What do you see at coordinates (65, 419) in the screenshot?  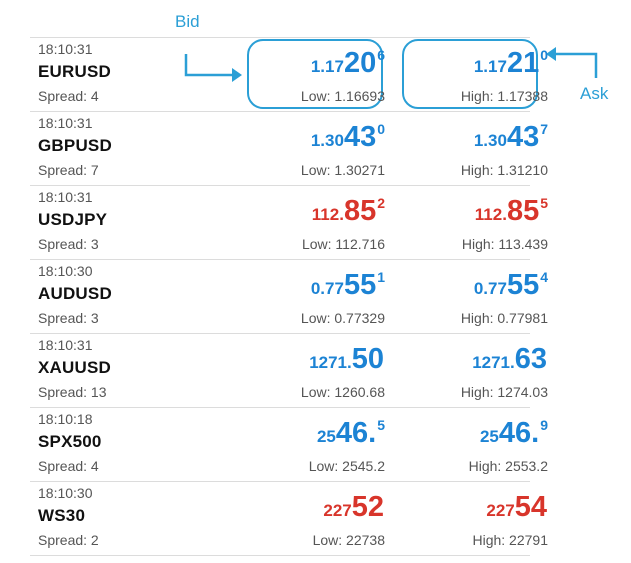 I see `quote-time: 18:10:18` at bounding box center [65, 419].